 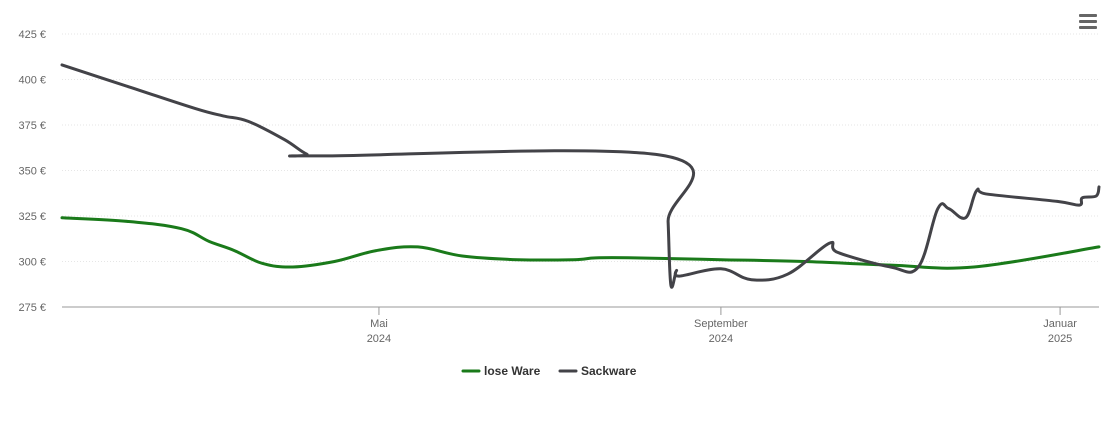 What do you see at coordinates (549, 371) in the screenshot?
I see `legend: lose Ware Sackware` at bounding box center [549, 371].